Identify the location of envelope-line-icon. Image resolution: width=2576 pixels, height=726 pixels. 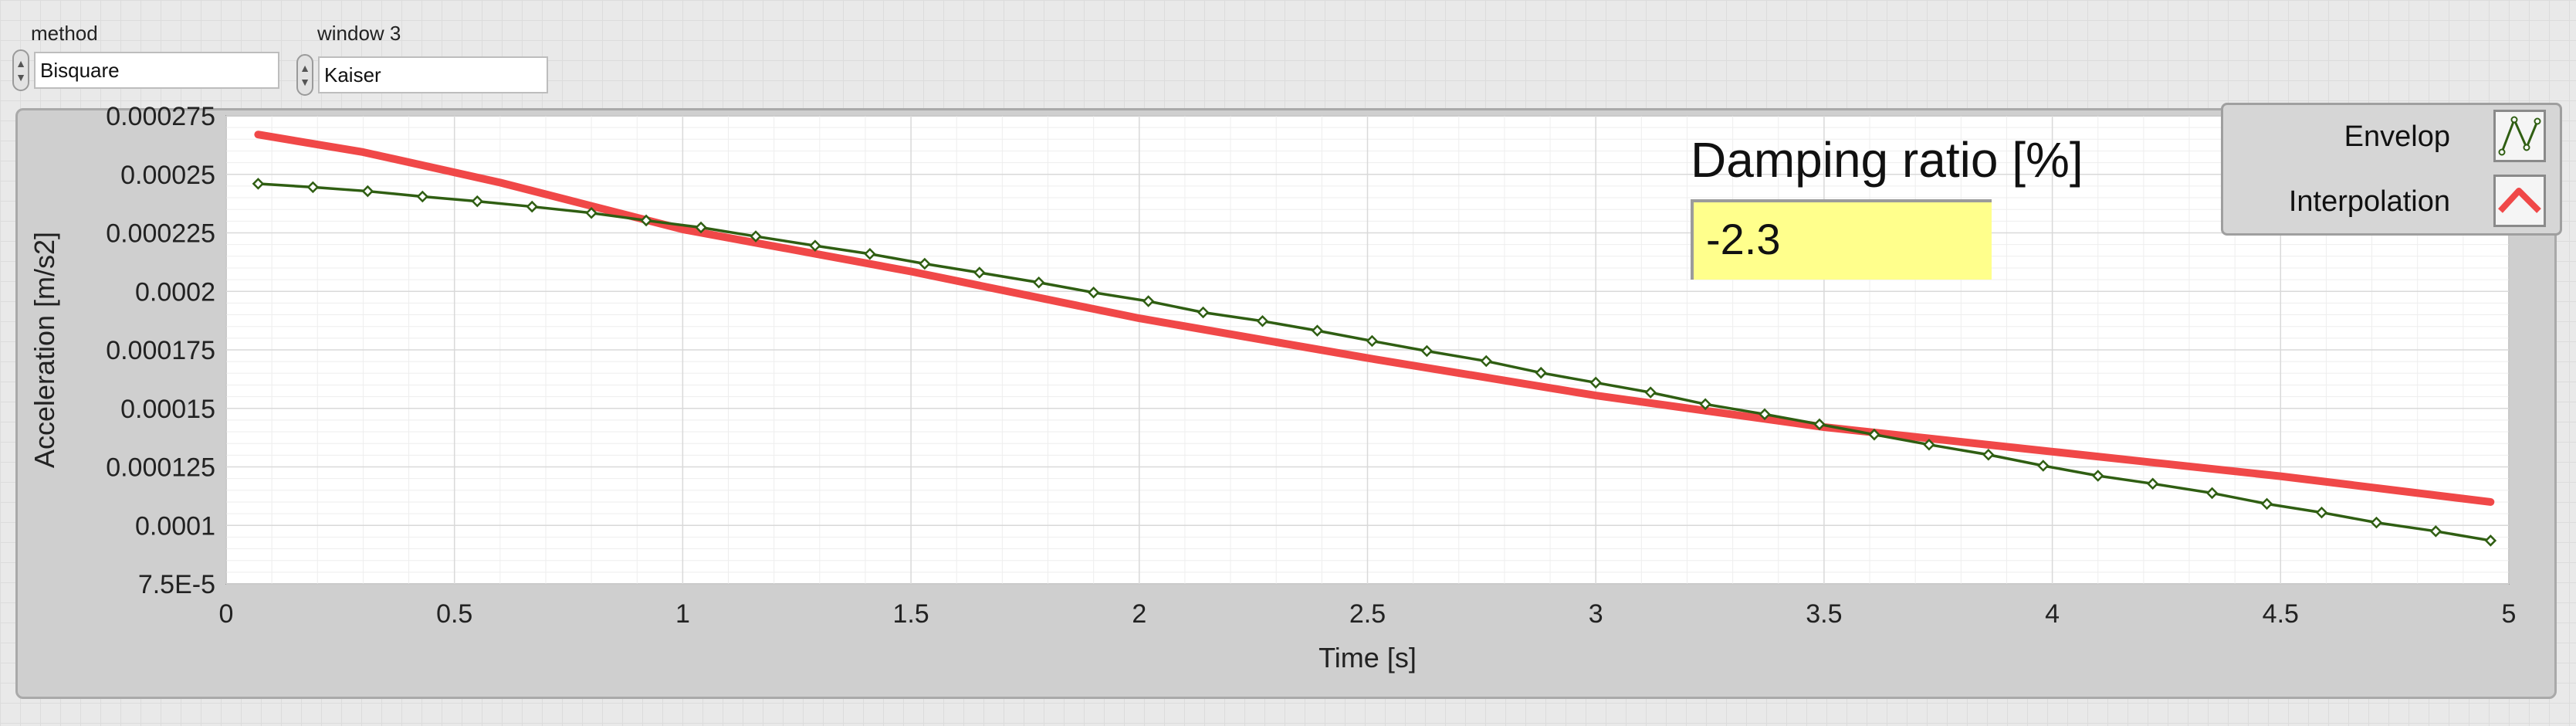
(2519, 136).